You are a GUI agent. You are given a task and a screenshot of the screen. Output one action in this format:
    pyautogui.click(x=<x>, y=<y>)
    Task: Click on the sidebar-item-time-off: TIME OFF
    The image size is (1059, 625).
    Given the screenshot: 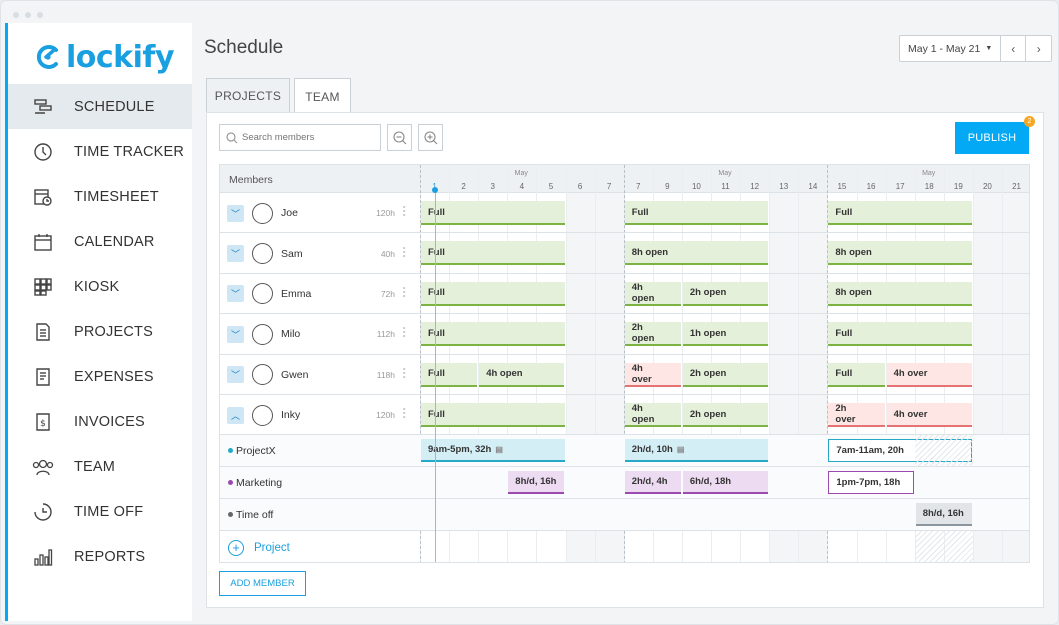 What is the action you would take?
    pyautogui.click(x=100, y=511)
    